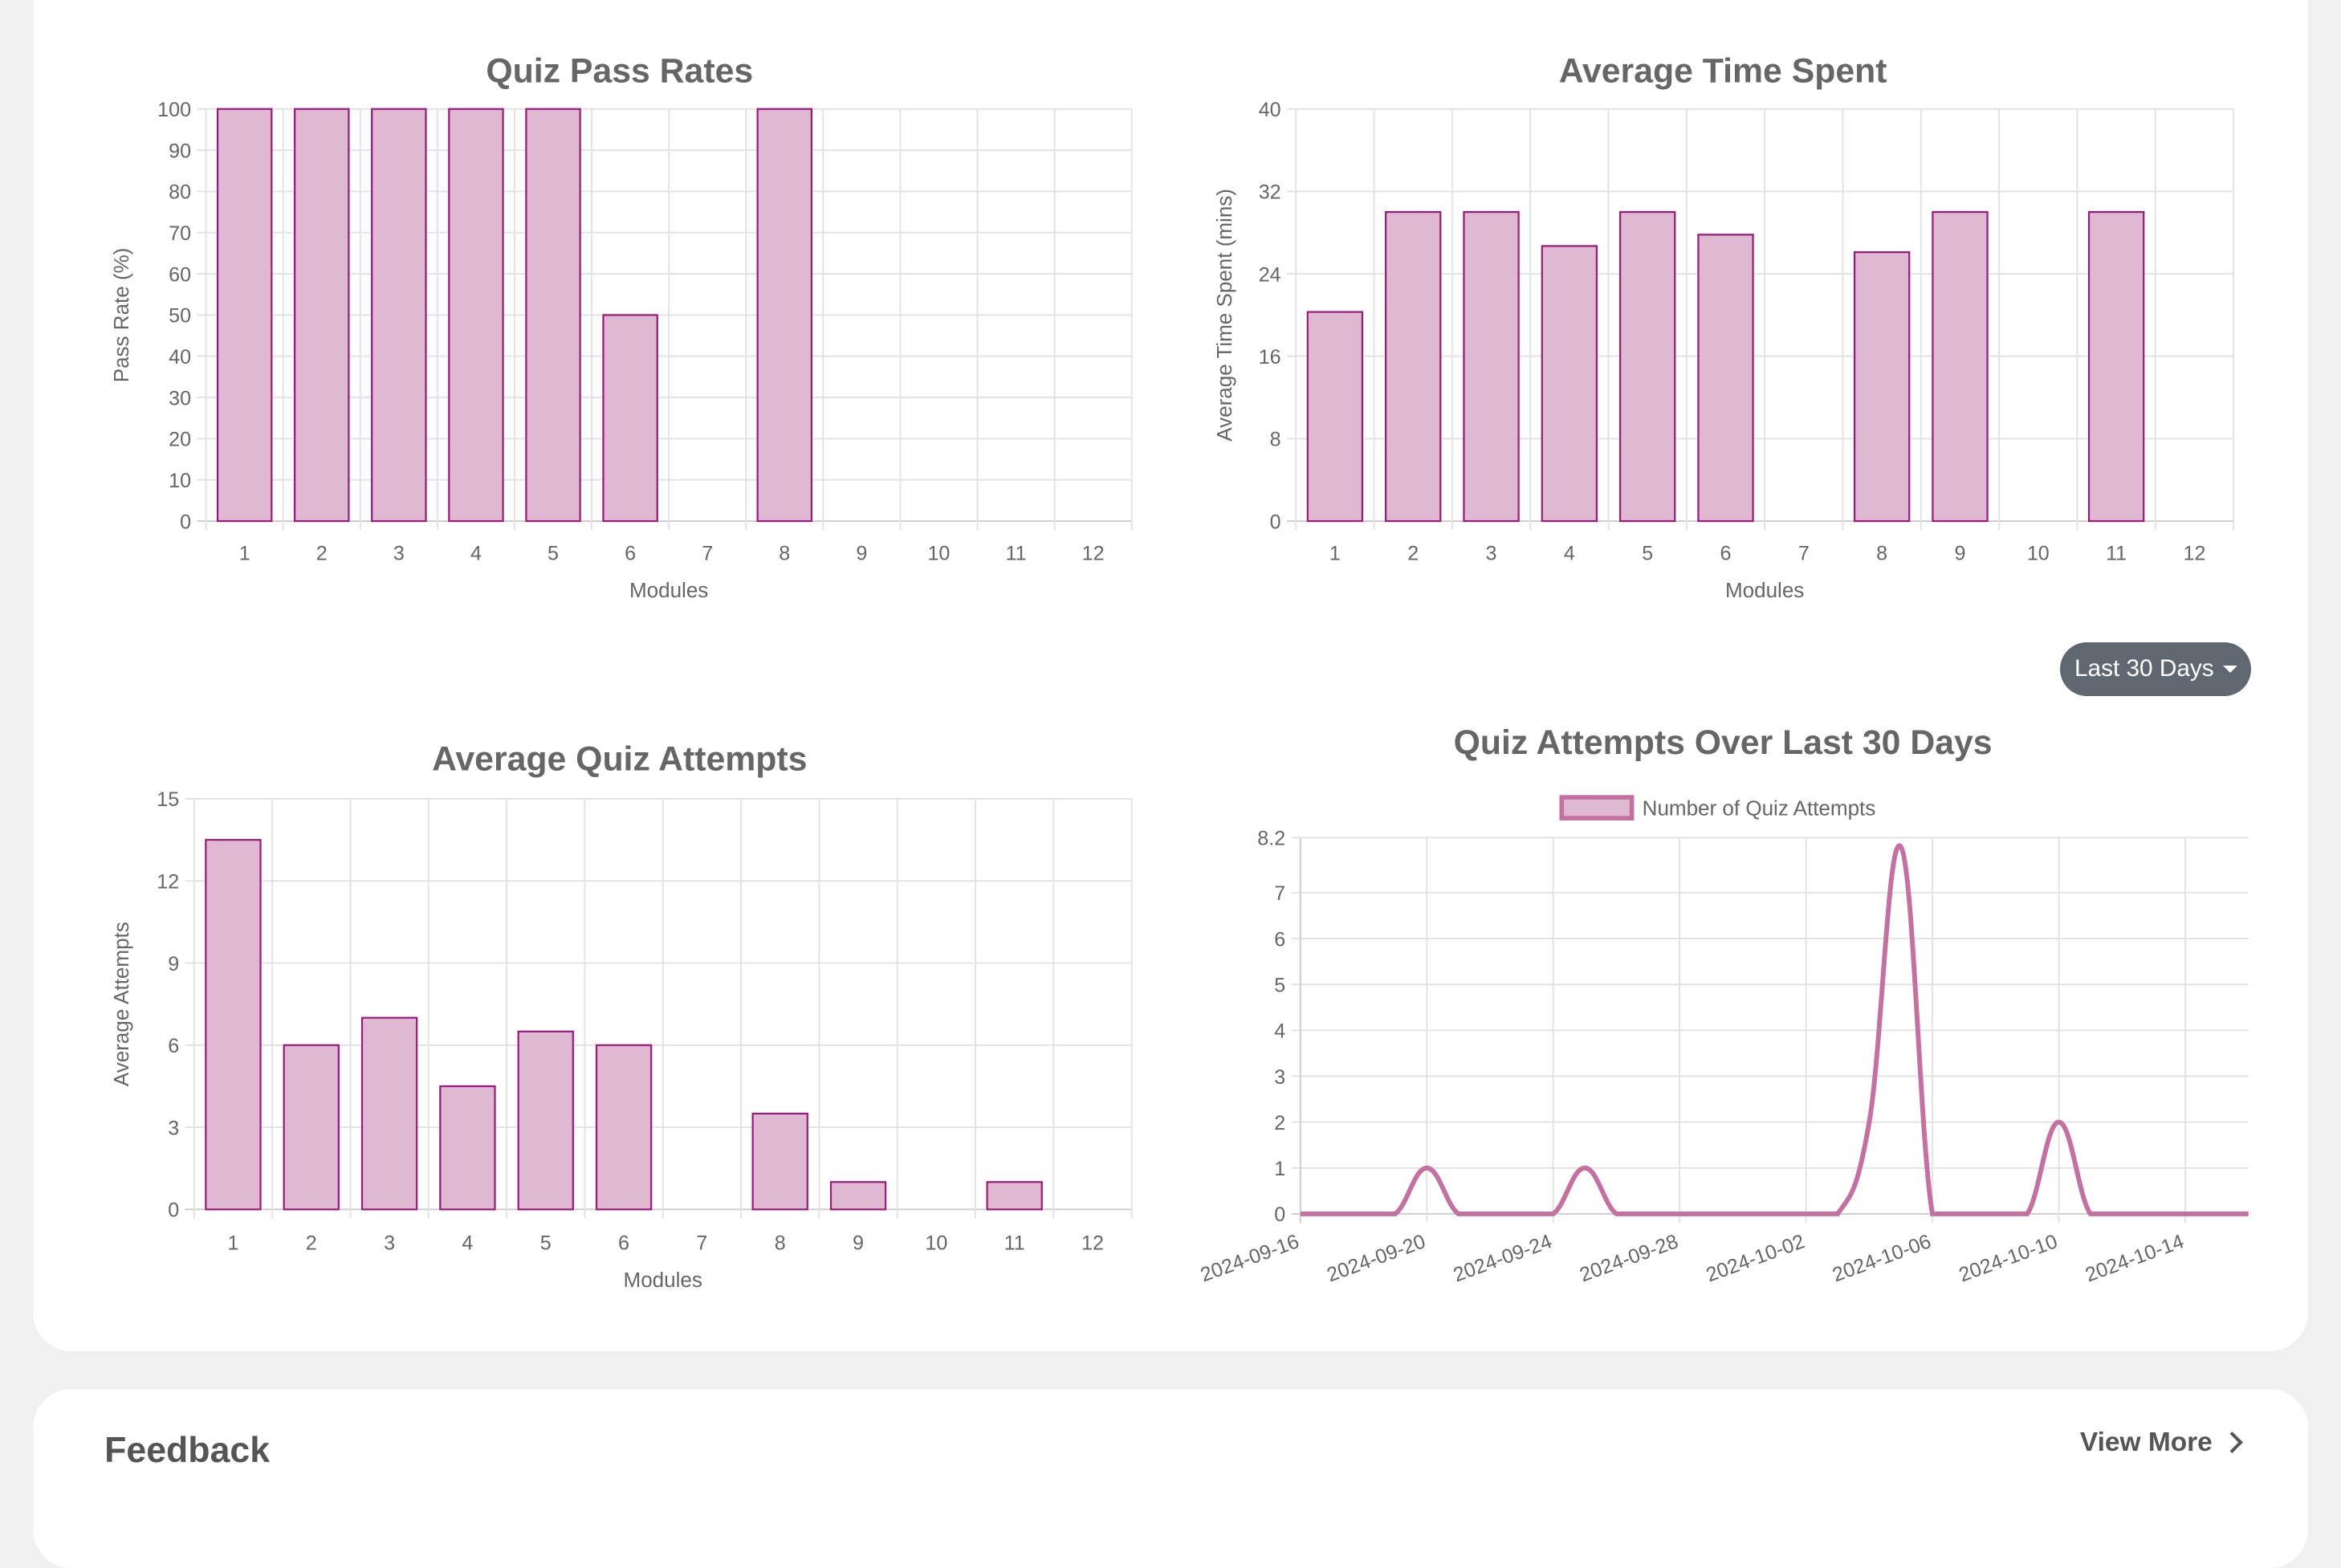  I want to click on x-tick-label: 12, so click(2194, 553).